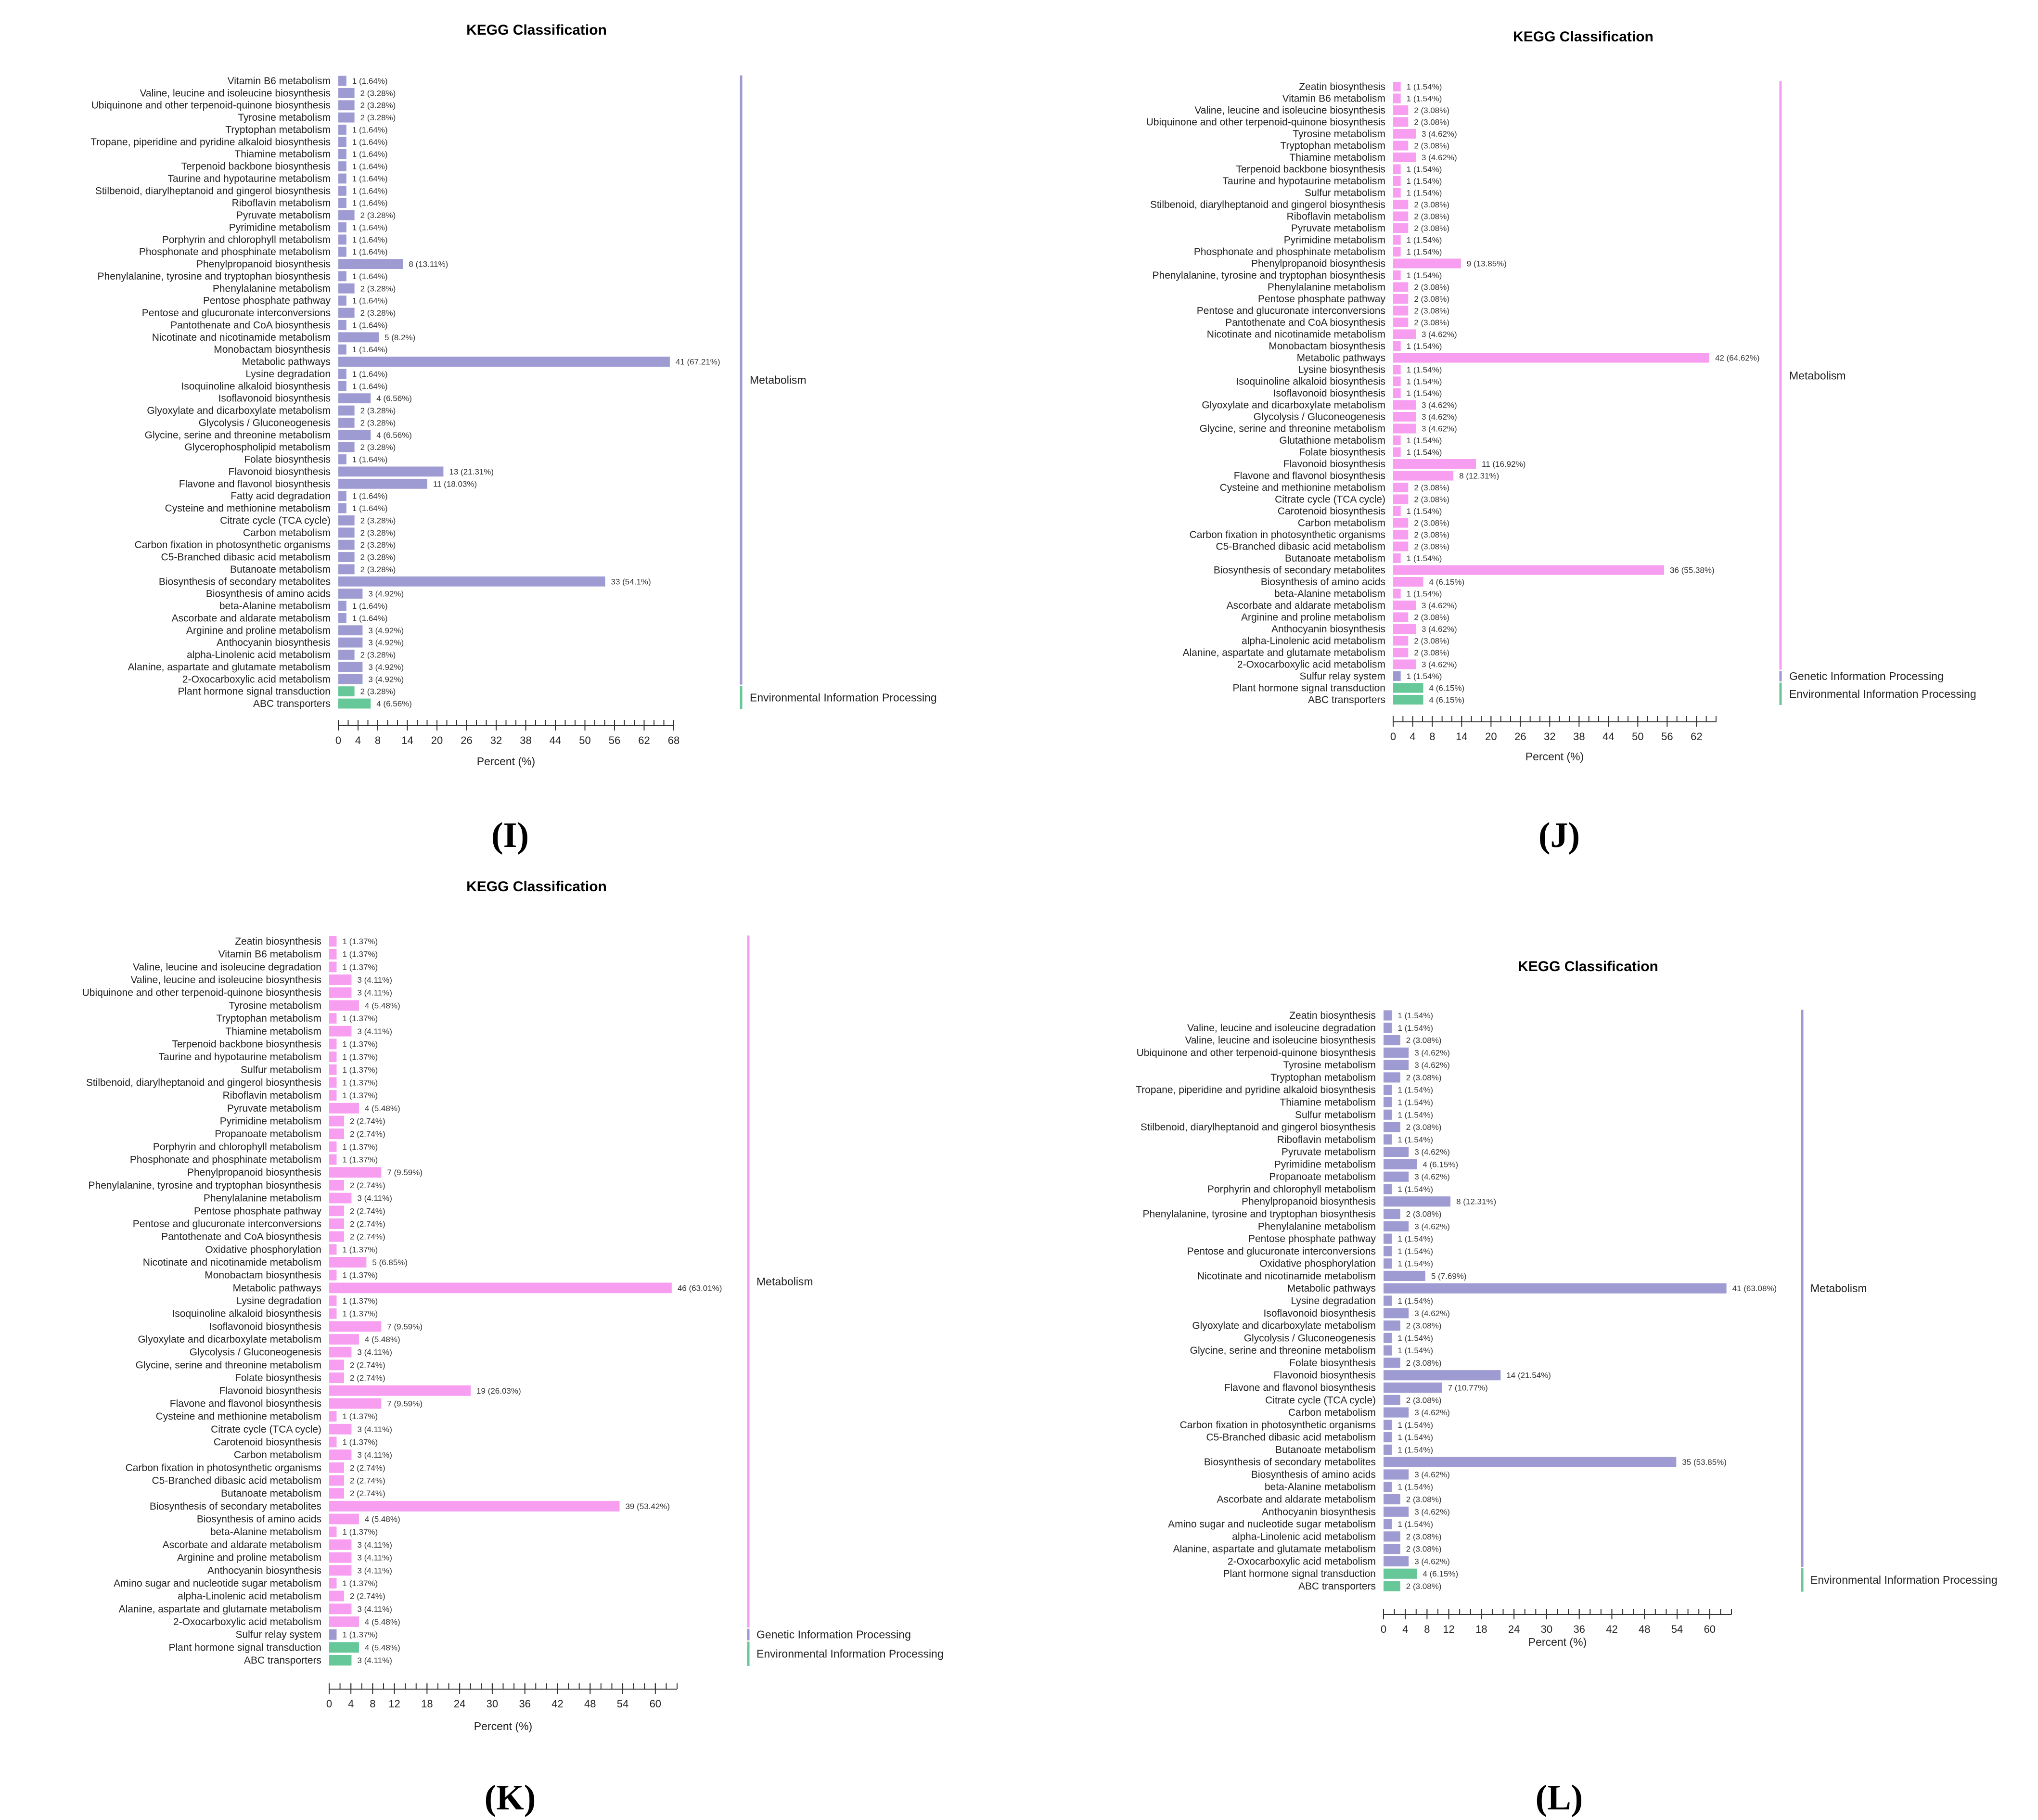  What do you see at coordinates (338, 740) in the screenshot?
I see `x-axis-tick-label: 0` at bounding box center [338, 740].